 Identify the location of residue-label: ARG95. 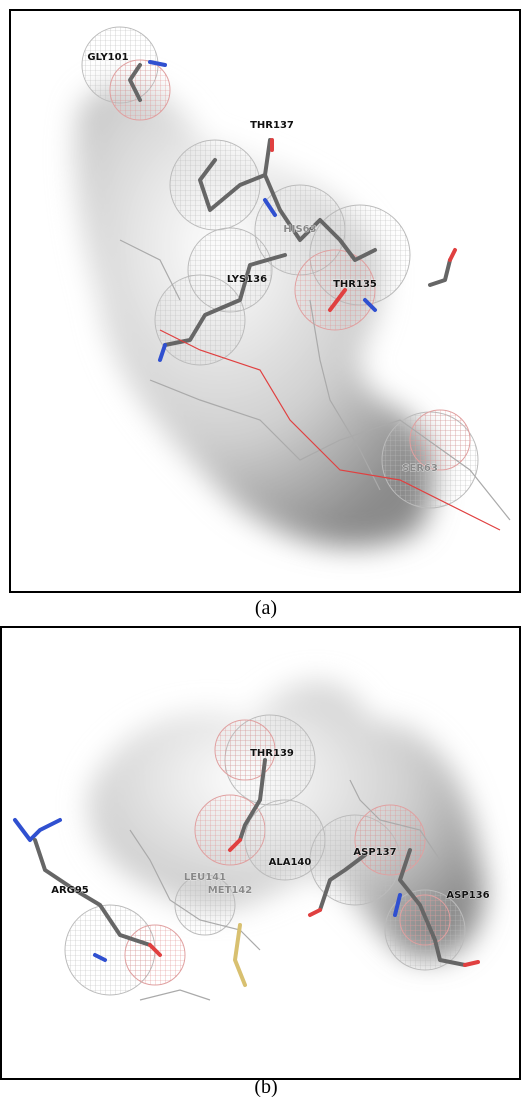
(70, 890).